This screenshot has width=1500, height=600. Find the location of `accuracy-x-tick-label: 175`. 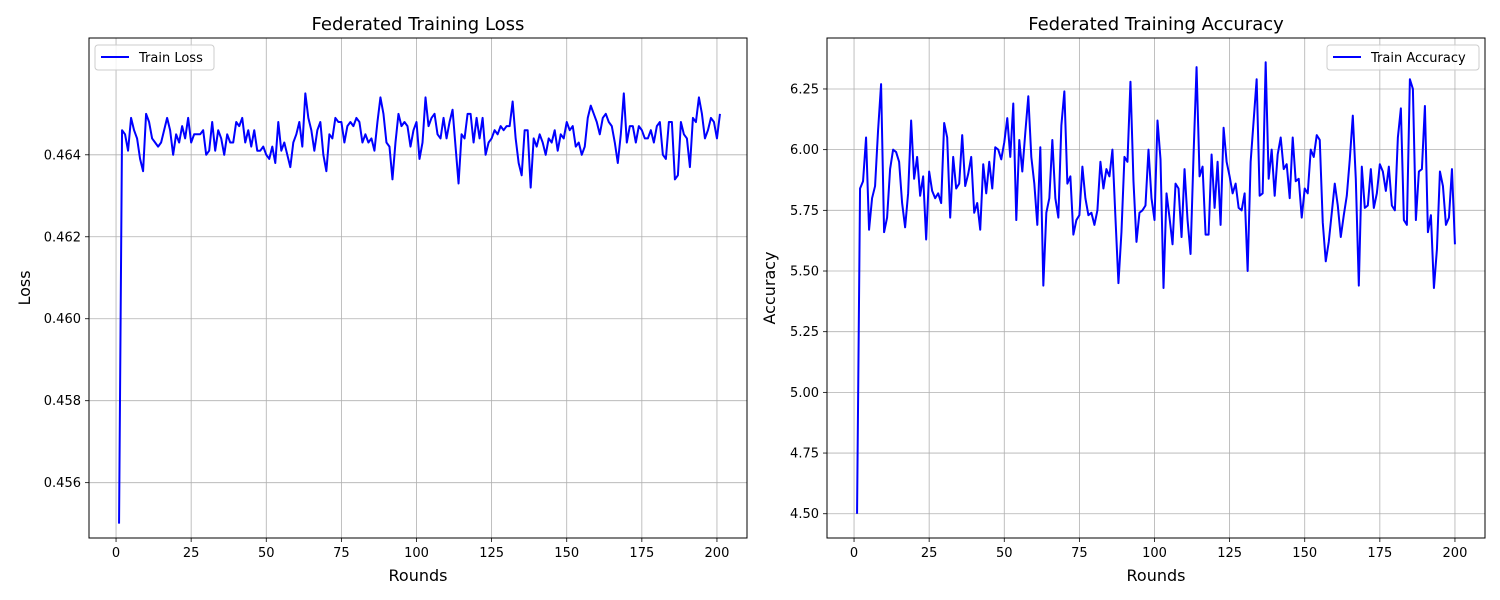

accuracy-x-tick-label: 175 is located at coordinates (1379, 553).